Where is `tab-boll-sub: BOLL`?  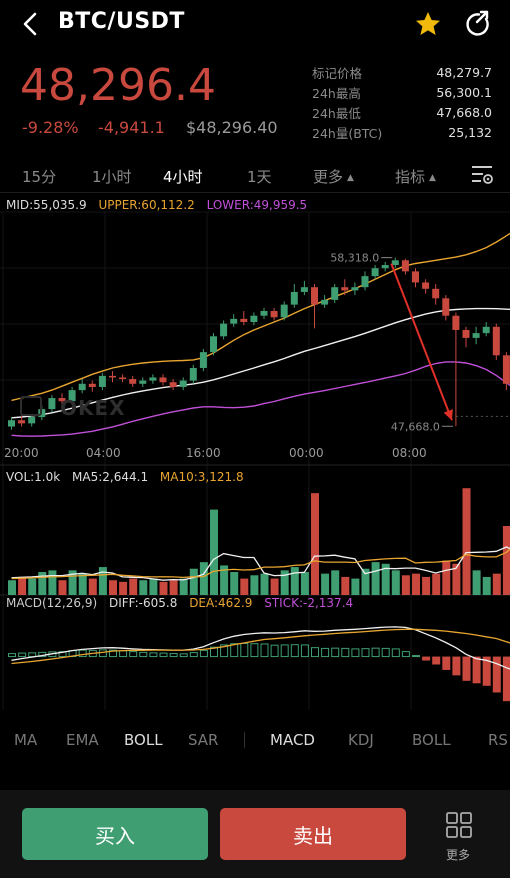
tab-boll-sub: BOLL is located at coordinates (431, 740).